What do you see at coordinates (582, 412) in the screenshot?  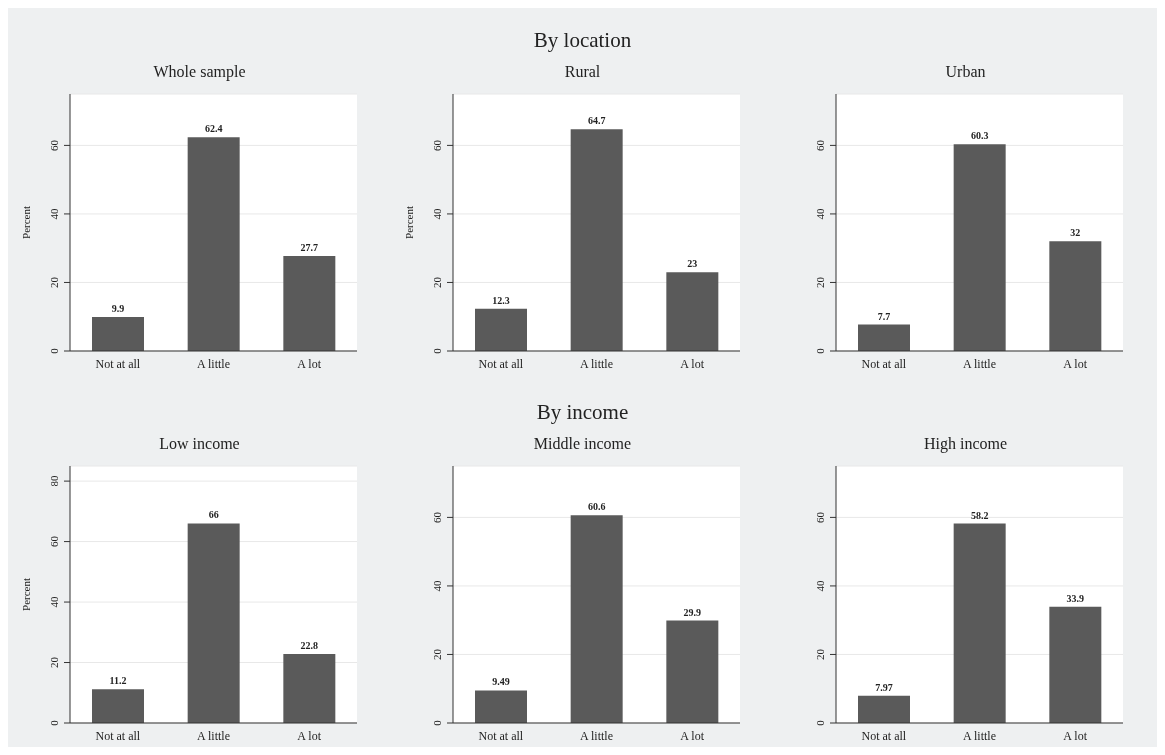 I see `text: By income` at bounding box center [582, 412].